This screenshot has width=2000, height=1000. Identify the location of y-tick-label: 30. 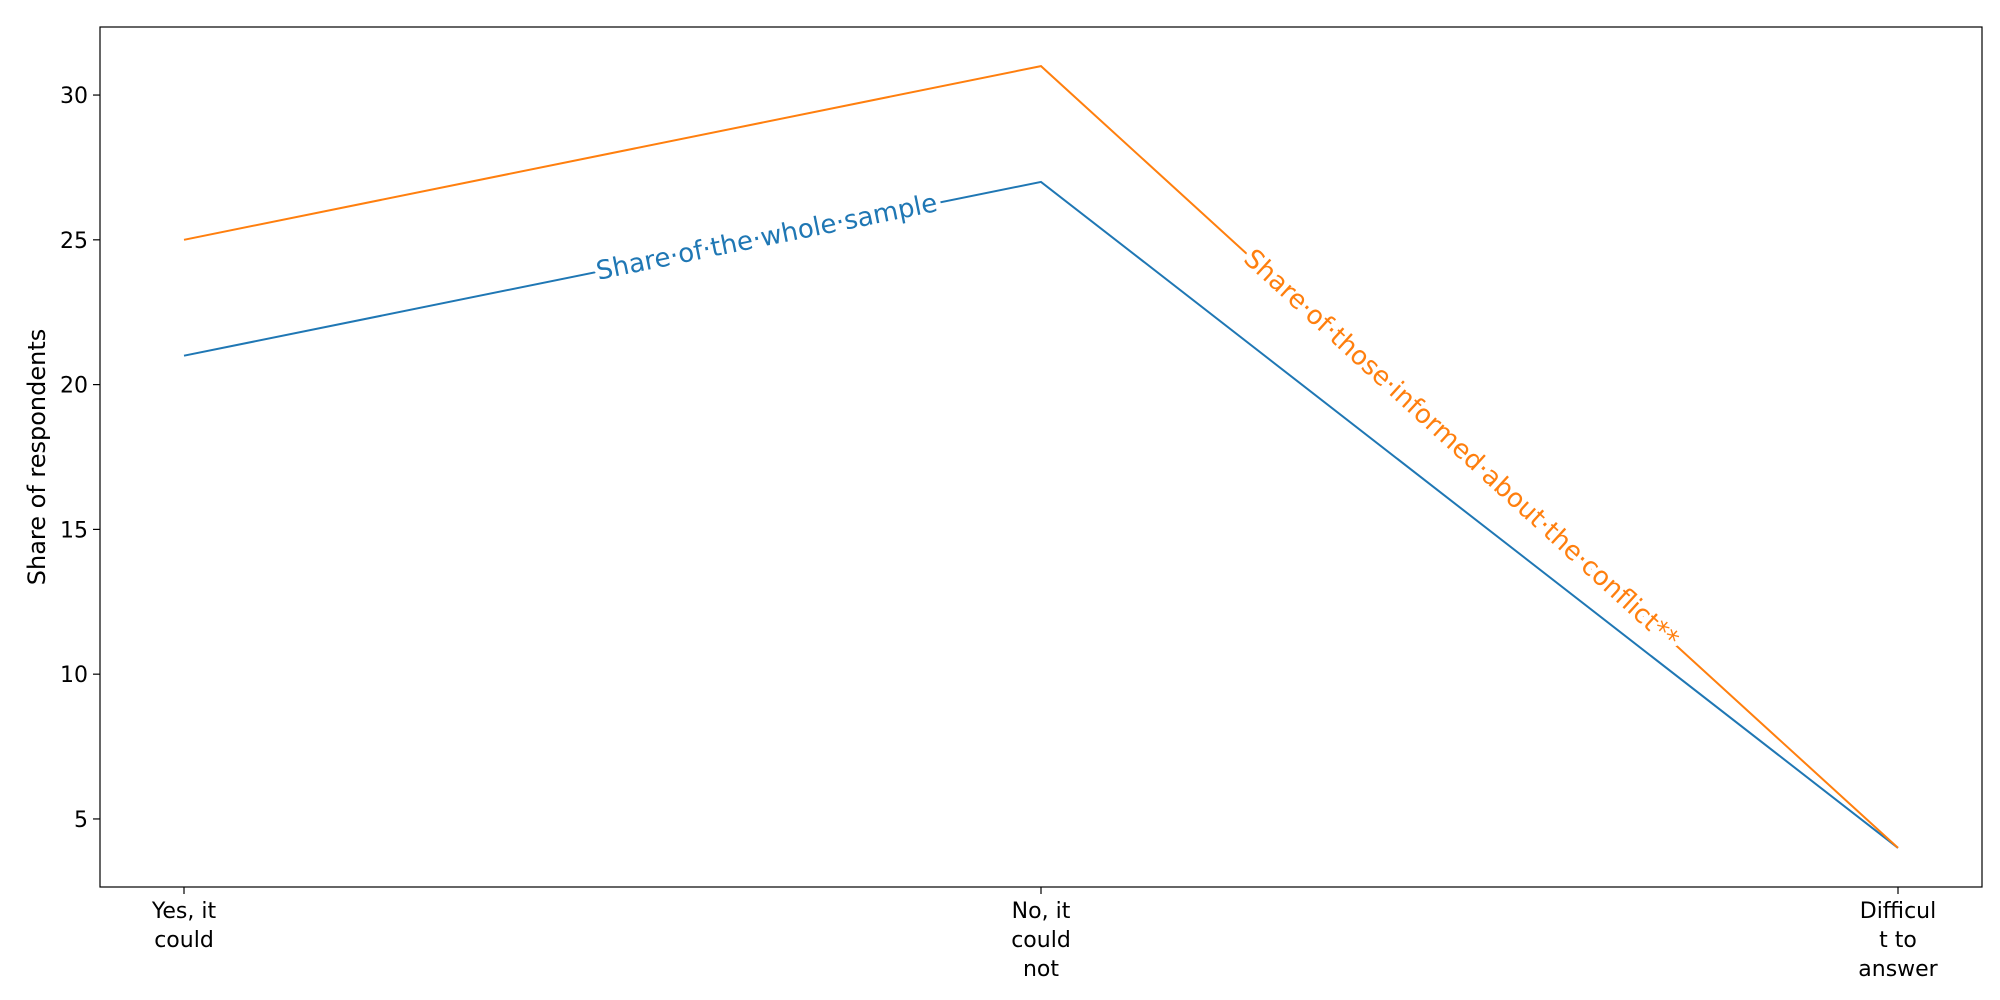
(74, 96).